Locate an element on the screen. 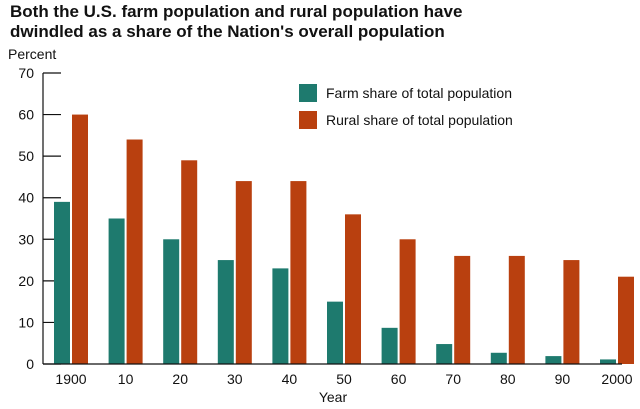 The image size is (640, 409). legend-swatch-farm is located at coordinates (308, 93).